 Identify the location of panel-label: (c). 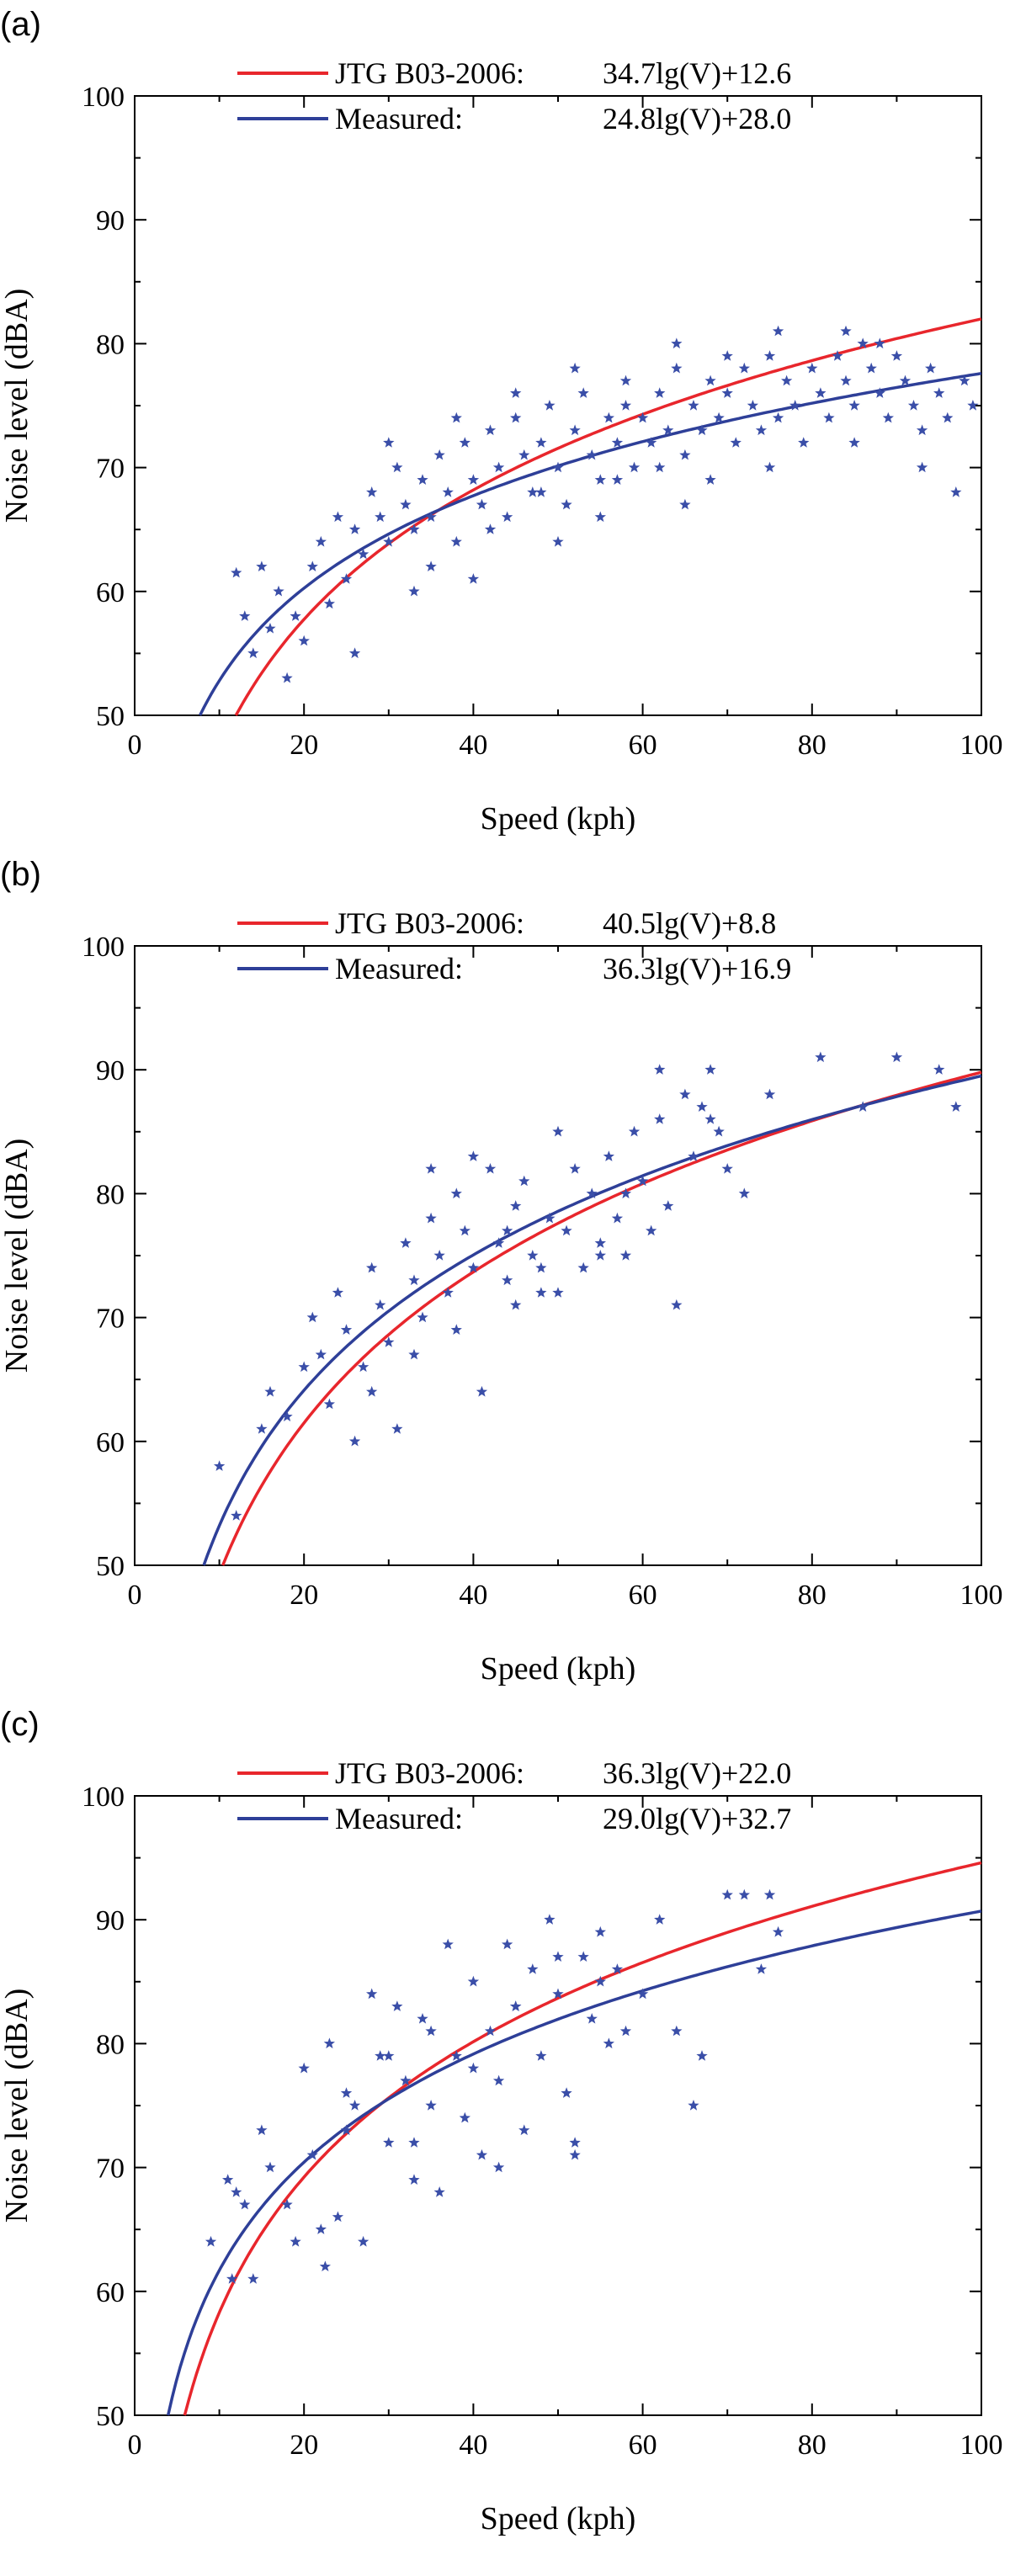
(20, 1725).